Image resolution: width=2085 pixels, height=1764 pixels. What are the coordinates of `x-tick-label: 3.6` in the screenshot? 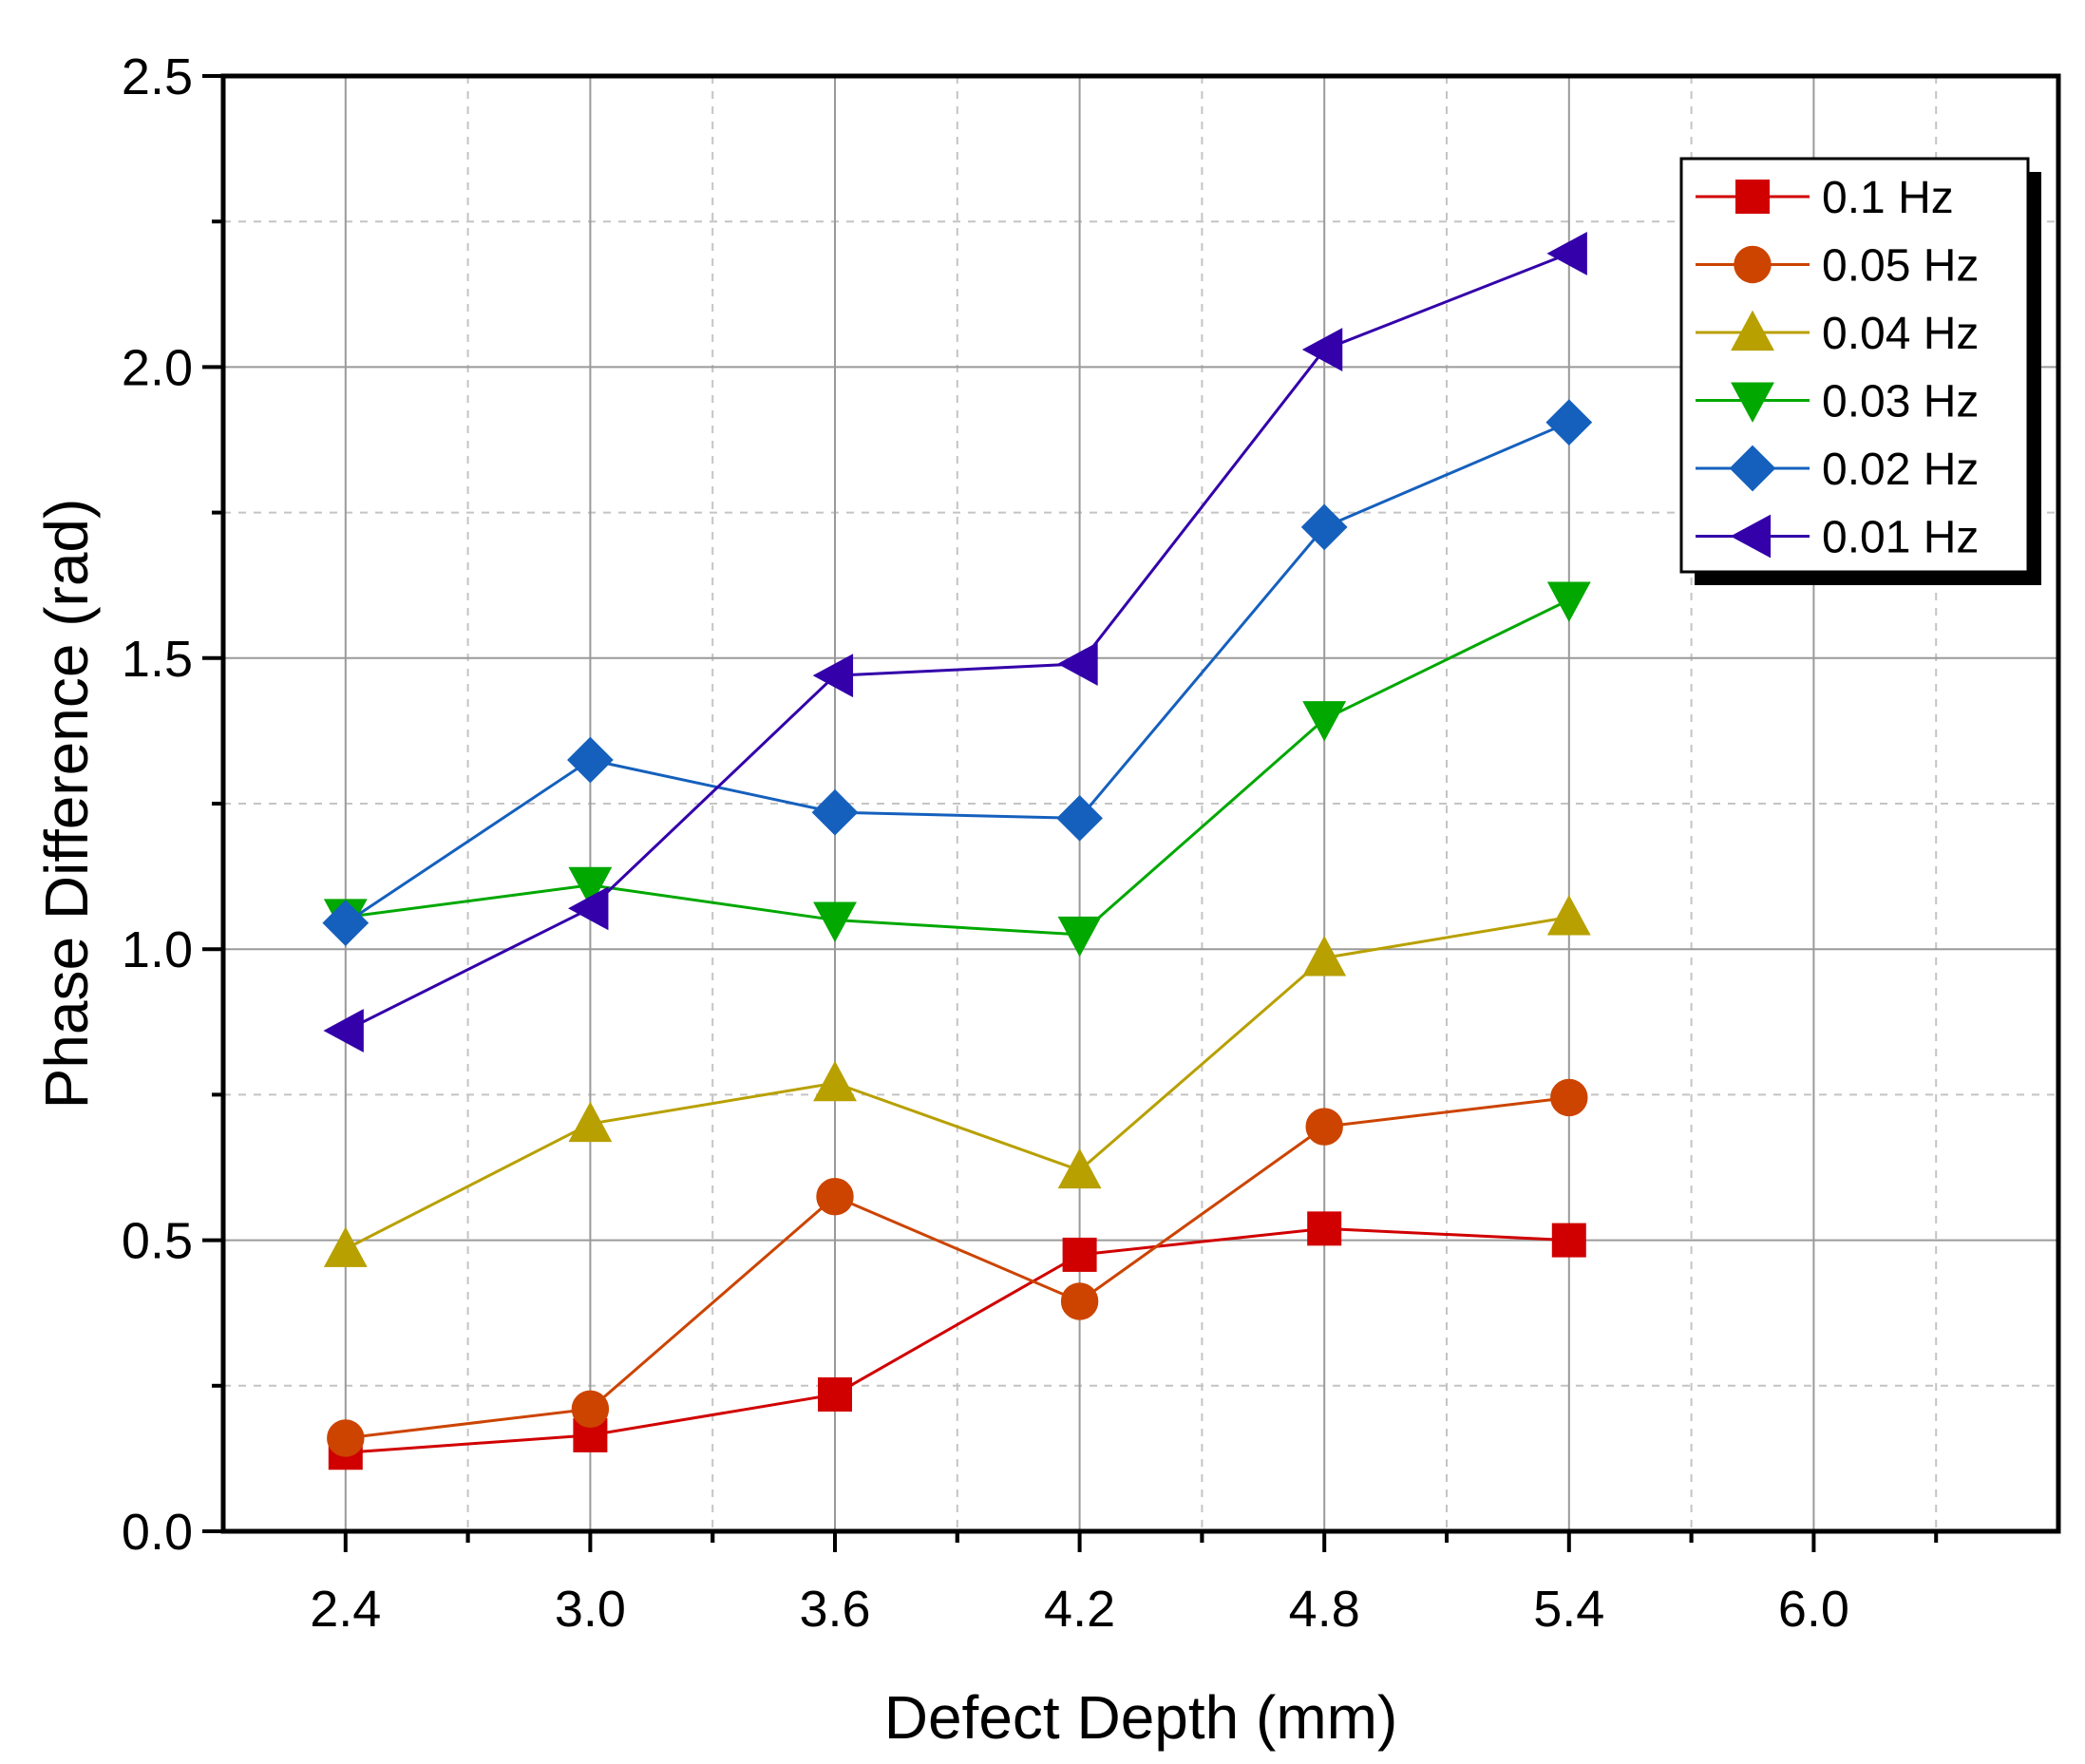 It's located at (834, 1609).